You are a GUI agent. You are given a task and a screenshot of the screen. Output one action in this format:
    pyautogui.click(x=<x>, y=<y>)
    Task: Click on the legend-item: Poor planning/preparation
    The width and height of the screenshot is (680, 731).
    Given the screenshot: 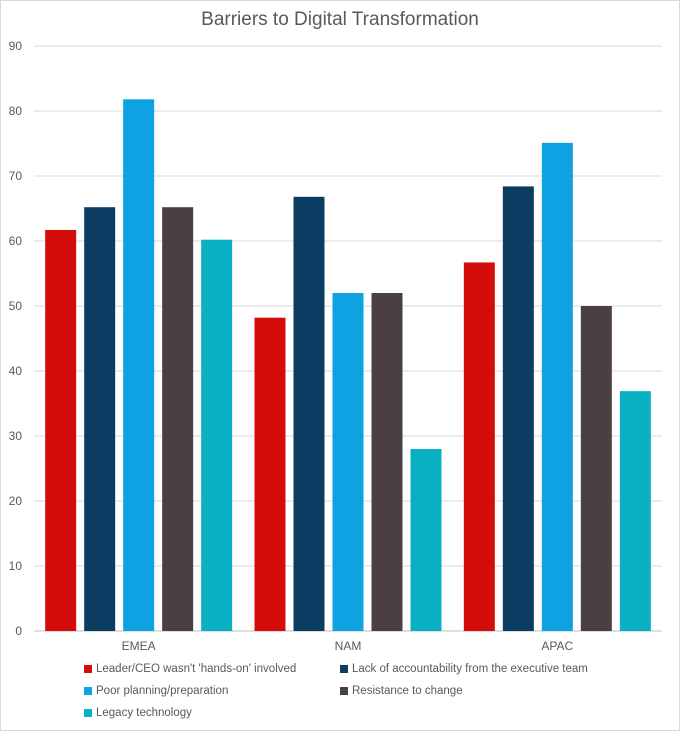 What is the action you would take?
    pyautogui.click(x=156, y=691)
    